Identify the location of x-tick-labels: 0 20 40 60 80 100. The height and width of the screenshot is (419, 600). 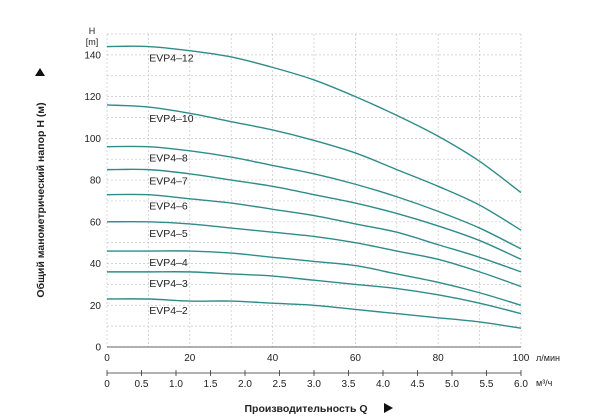
(317, 358).